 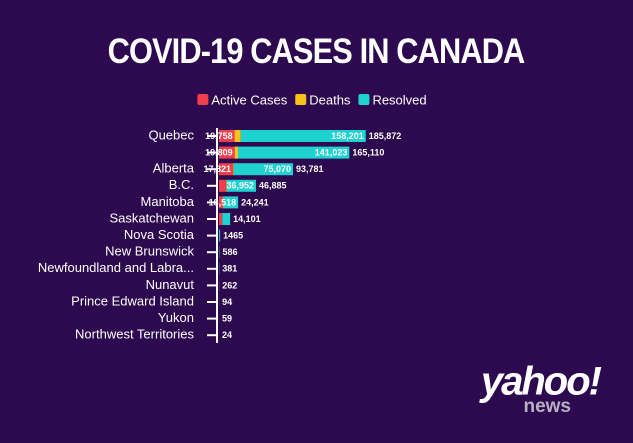 I want to click on y-tick-label: Yukon, so click(x=176, y=317).